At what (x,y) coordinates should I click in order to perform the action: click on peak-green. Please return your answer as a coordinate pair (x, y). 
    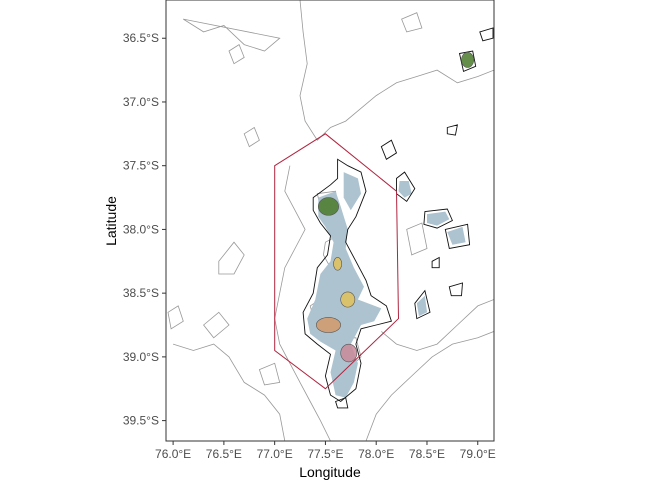
    Looking at the image, I should click on (328, 207).